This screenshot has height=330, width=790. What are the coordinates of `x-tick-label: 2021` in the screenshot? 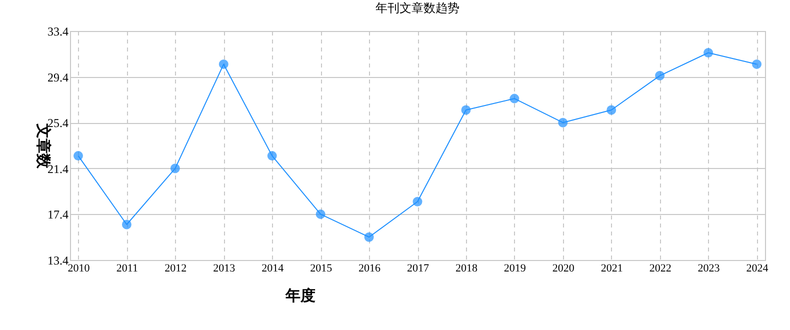 It's located at (611, 268).